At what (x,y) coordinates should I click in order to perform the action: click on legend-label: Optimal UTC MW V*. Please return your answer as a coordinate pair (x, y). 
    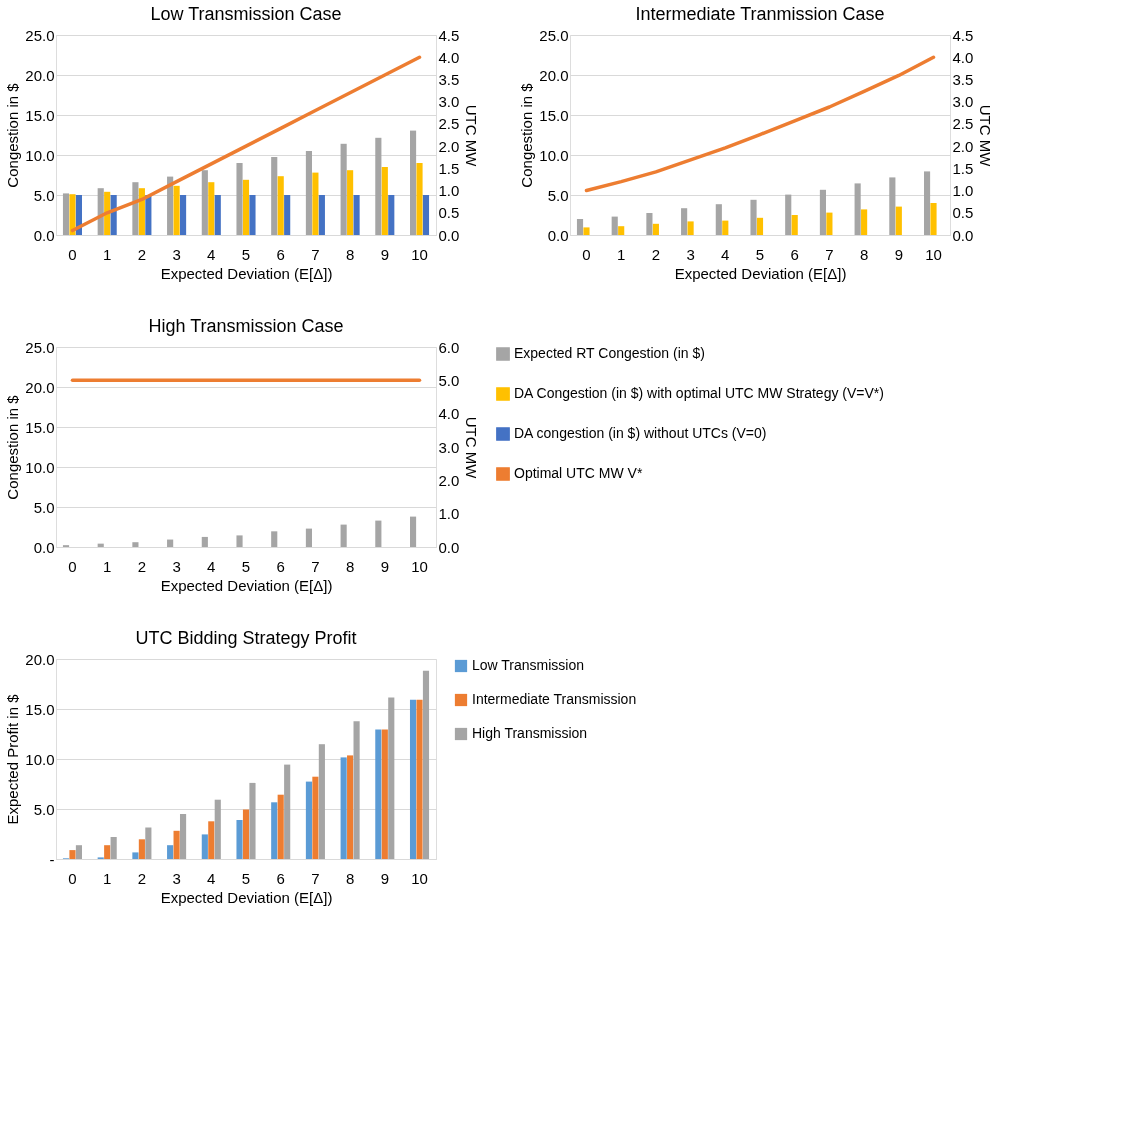
    Looking at the image, I should click on (578, 473).